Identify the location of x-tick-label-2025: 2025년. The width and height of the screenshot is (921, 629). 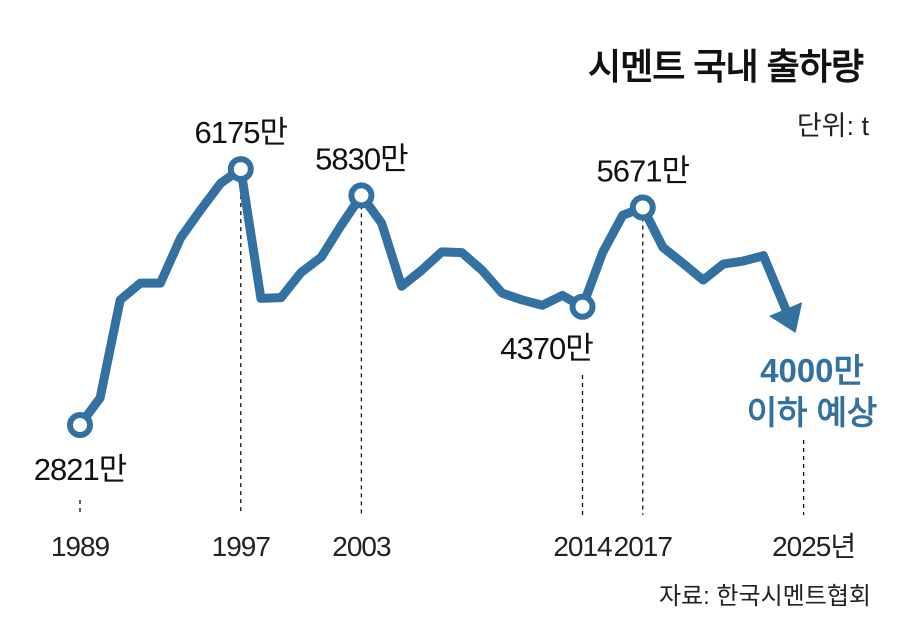
(813, 546).